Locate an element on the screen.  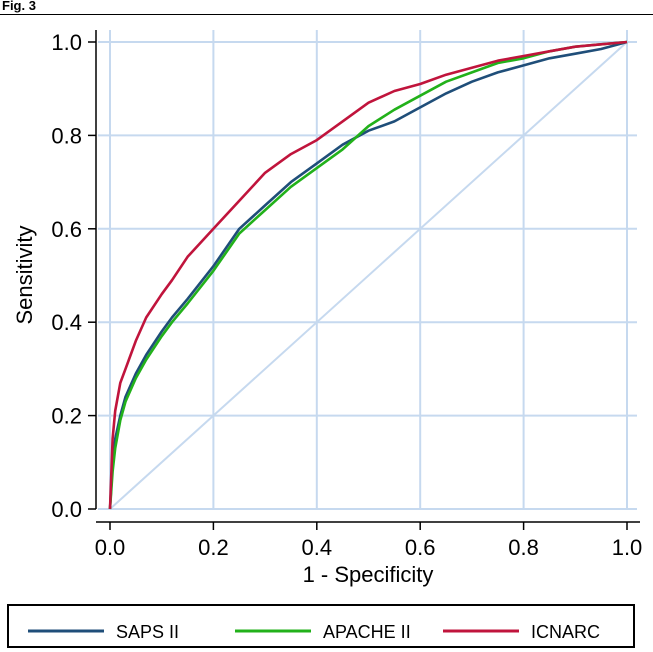
x-tick-label-4: 0.8 is located at coordinates (523, 547).